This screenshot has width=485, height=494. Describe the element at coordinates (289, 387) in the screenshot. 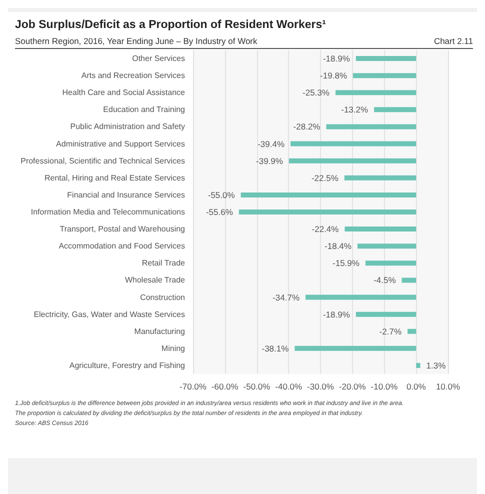

I see `x-tick-label: -40.0%` at that location.